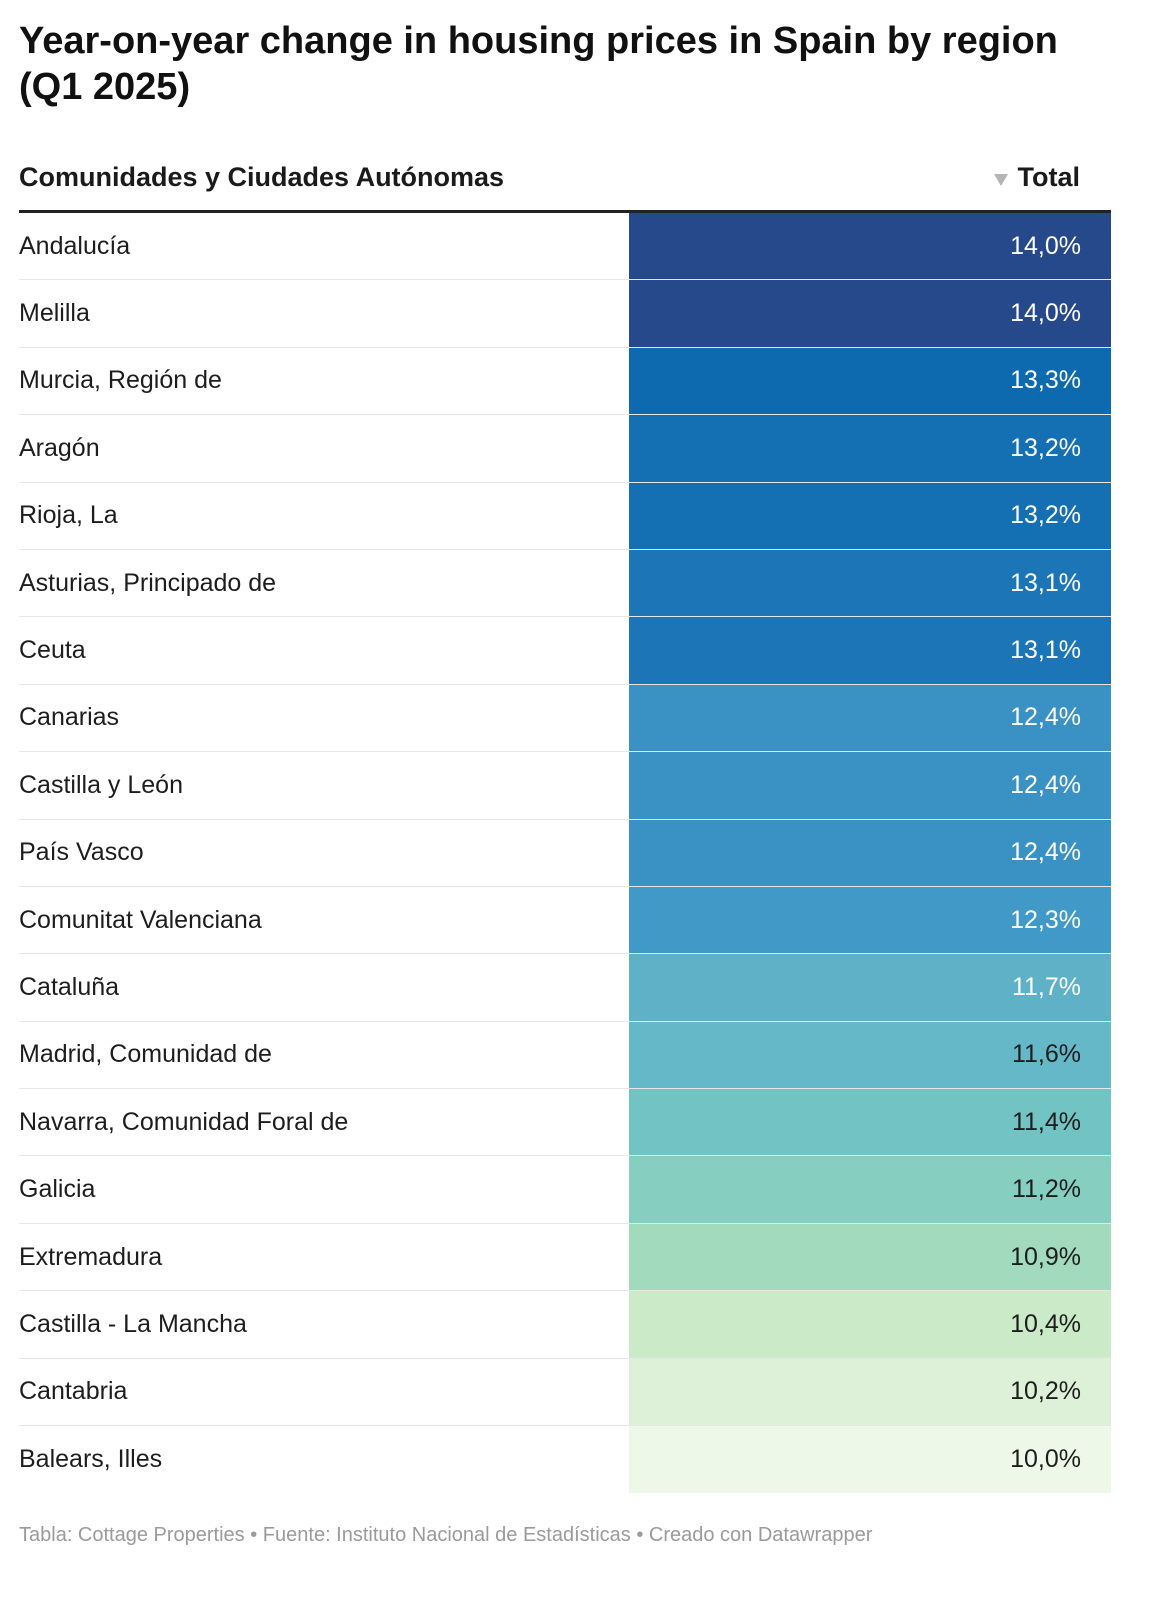 This screenshot has width=1152, height=1600. I want to click on column-header-total: Total, so click(1037, 177).